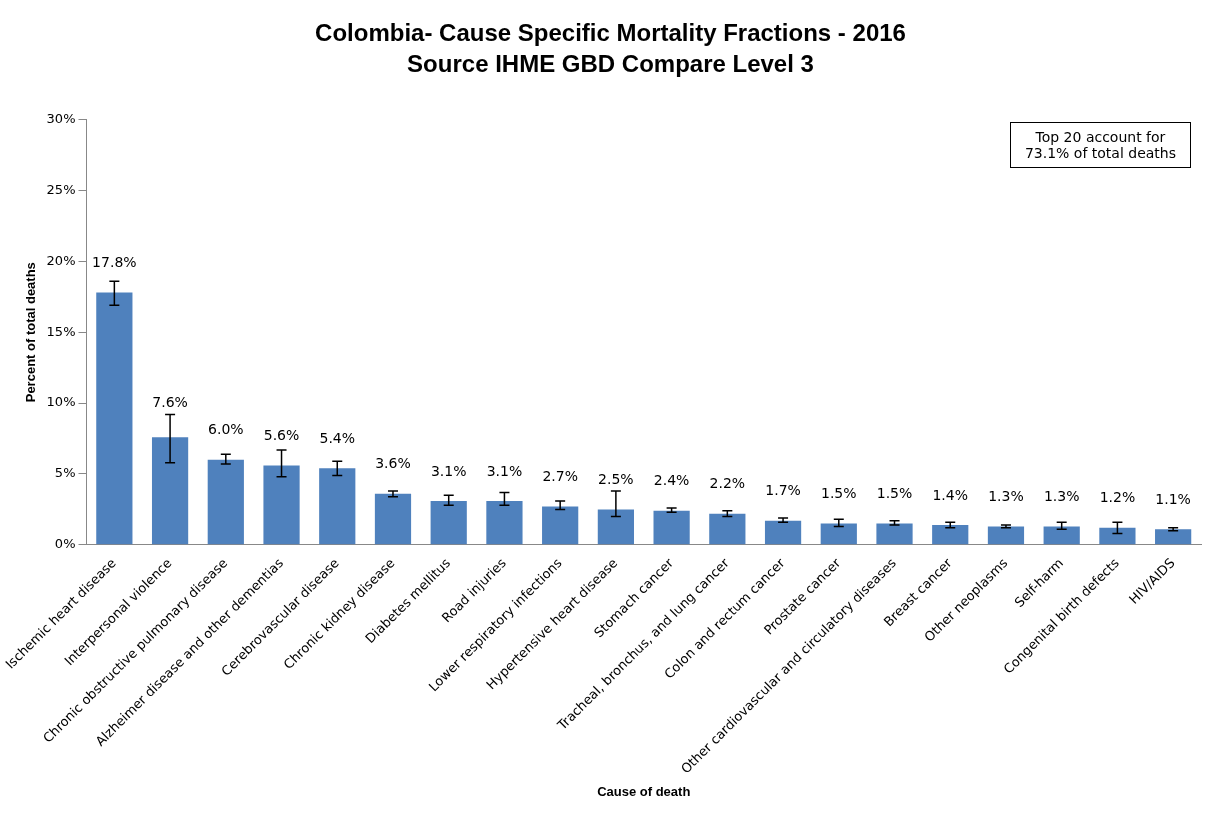 This screenshot has height=814, width=1231. I want to click on y-tick-label: 15%, so click(61, 331).